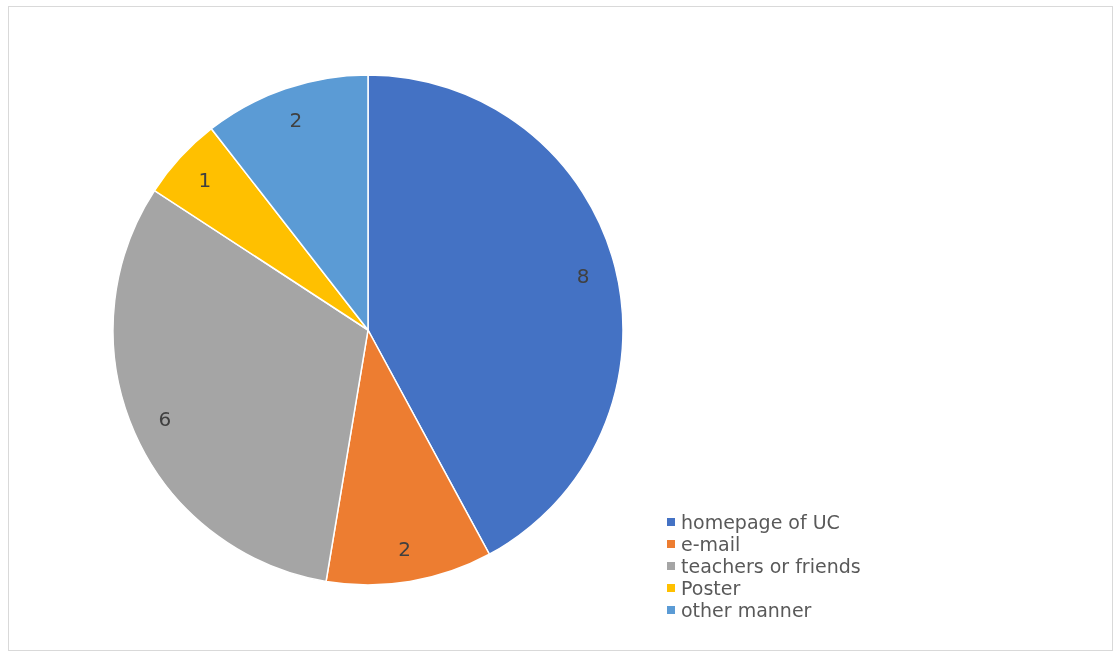 The width and height of the screenshot is (1116, 652). I want to click on data-label: 6, so click(165, 419).